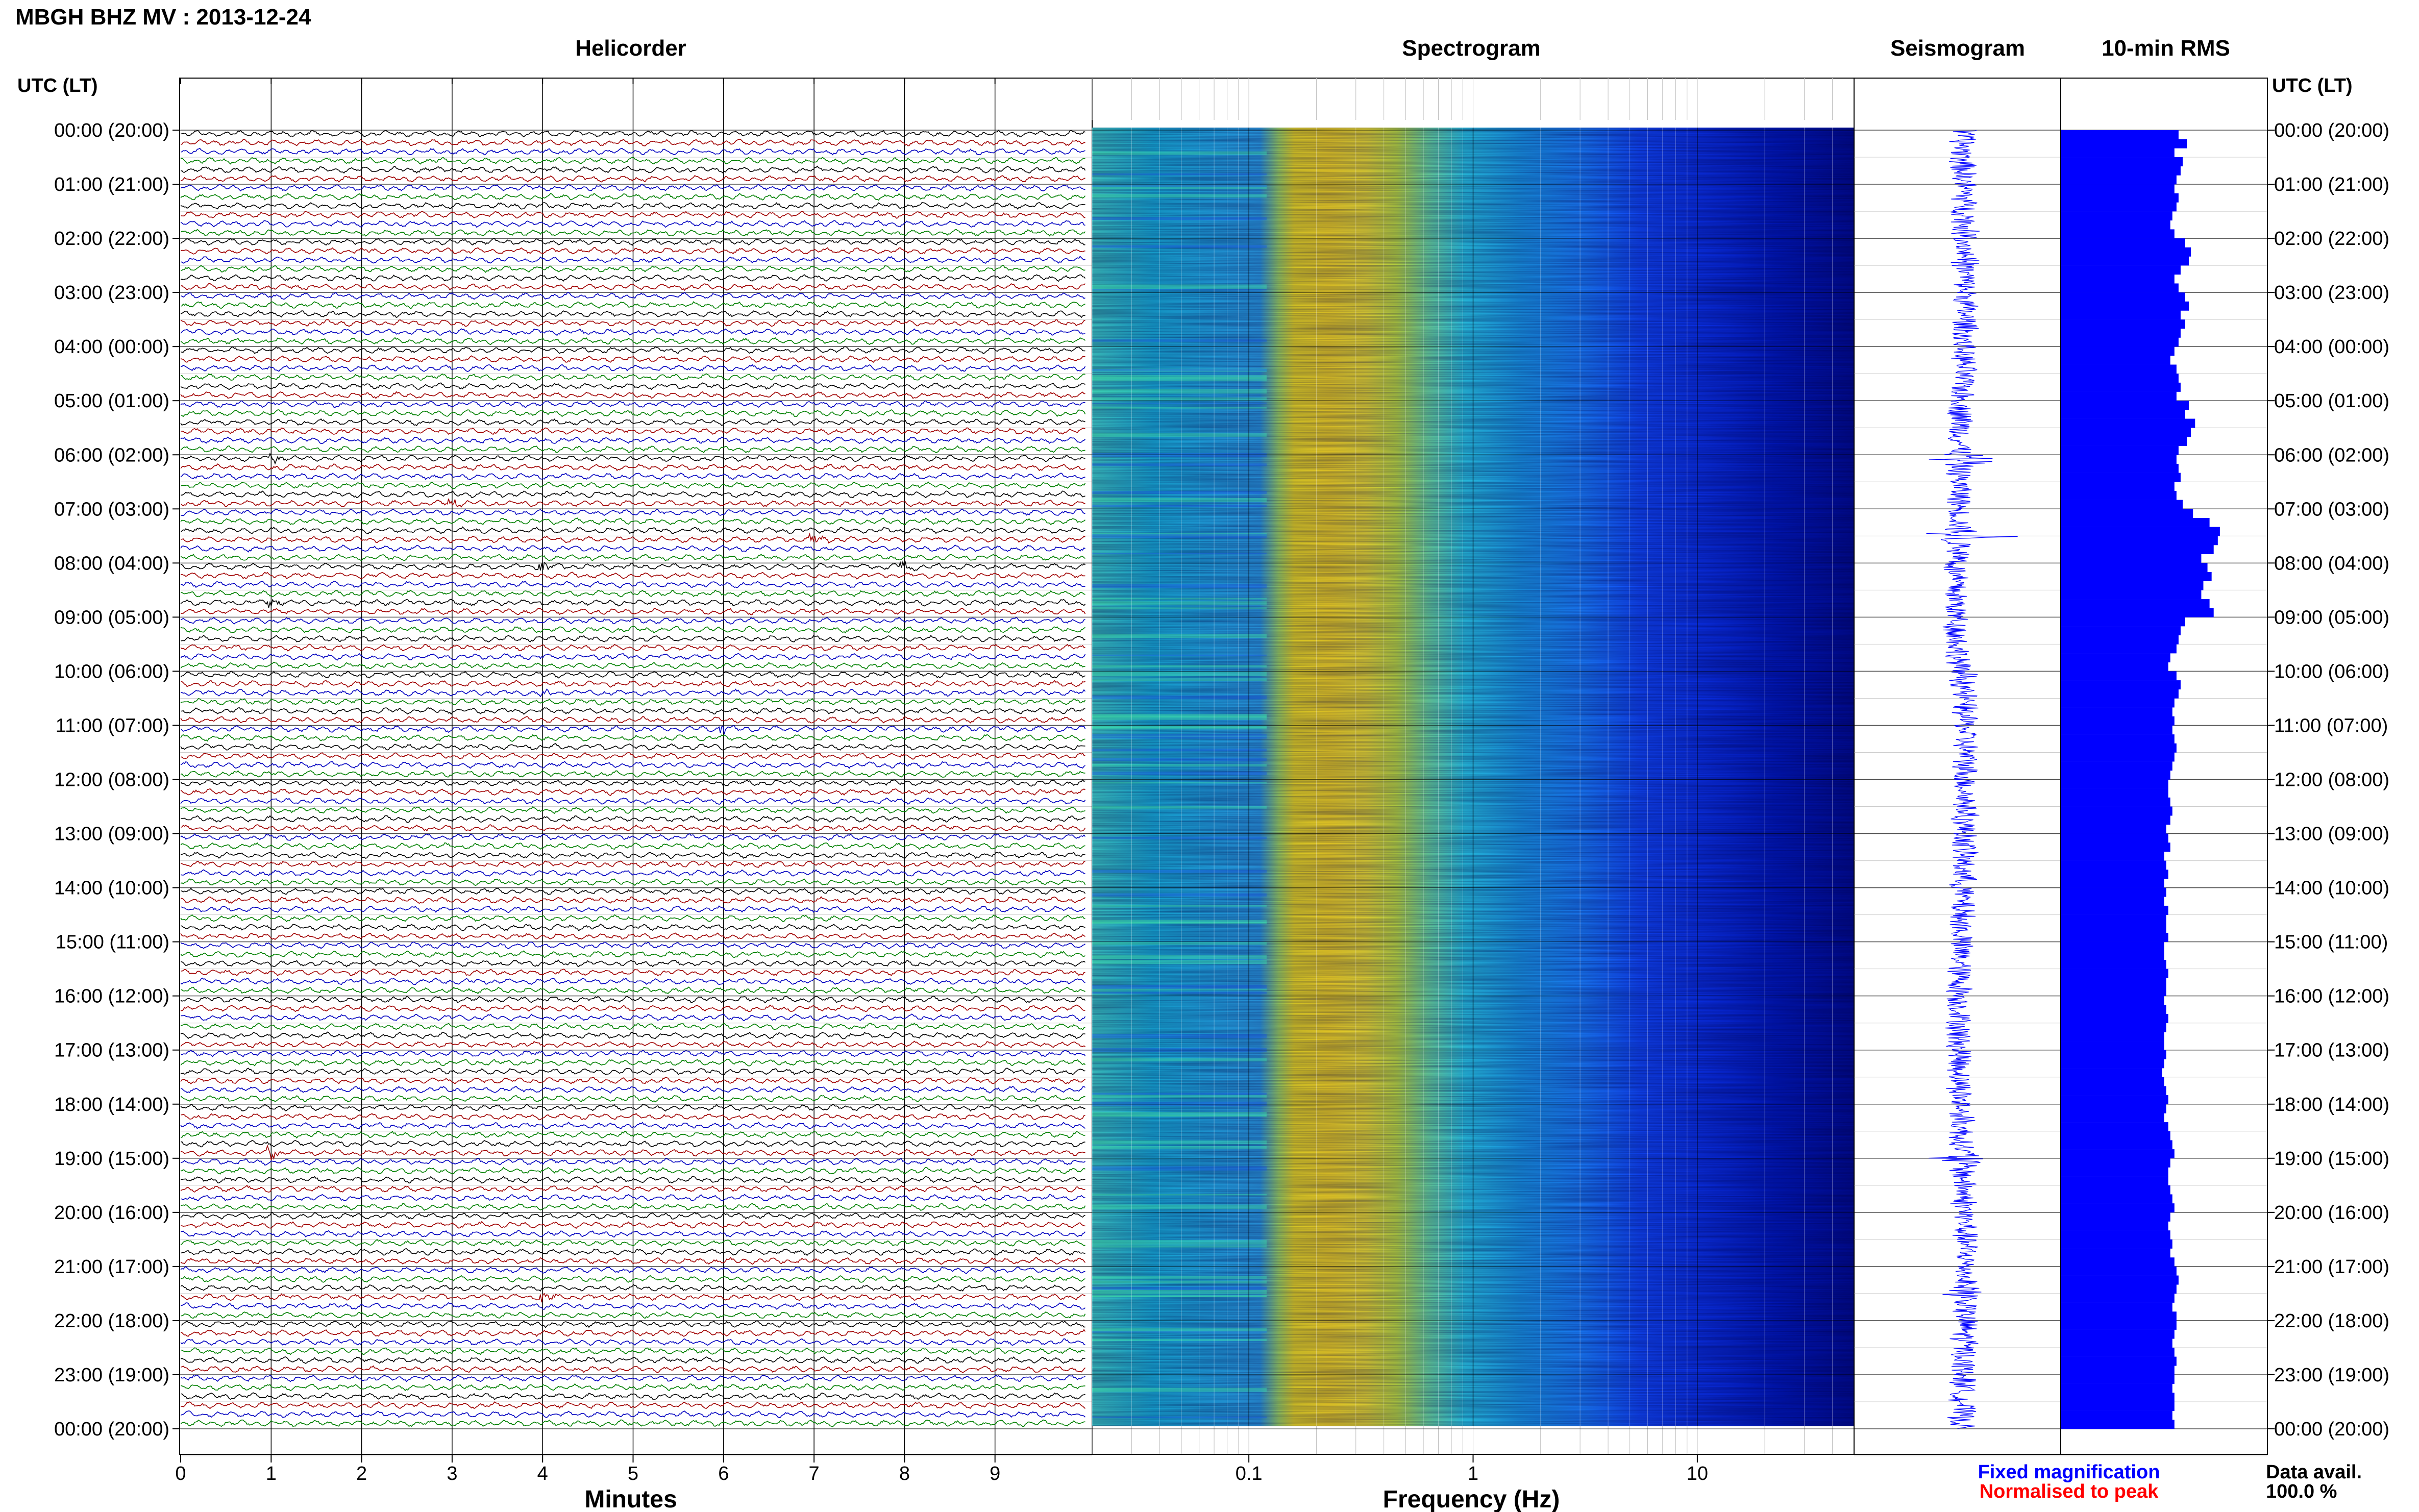 The width and height of the screenshot is (2419, 1512). What do you see at coordinates (111, 239) in the screenshot?
I see `time-label-left: 02:00 (22:00)` at bounding box center [111, 239].